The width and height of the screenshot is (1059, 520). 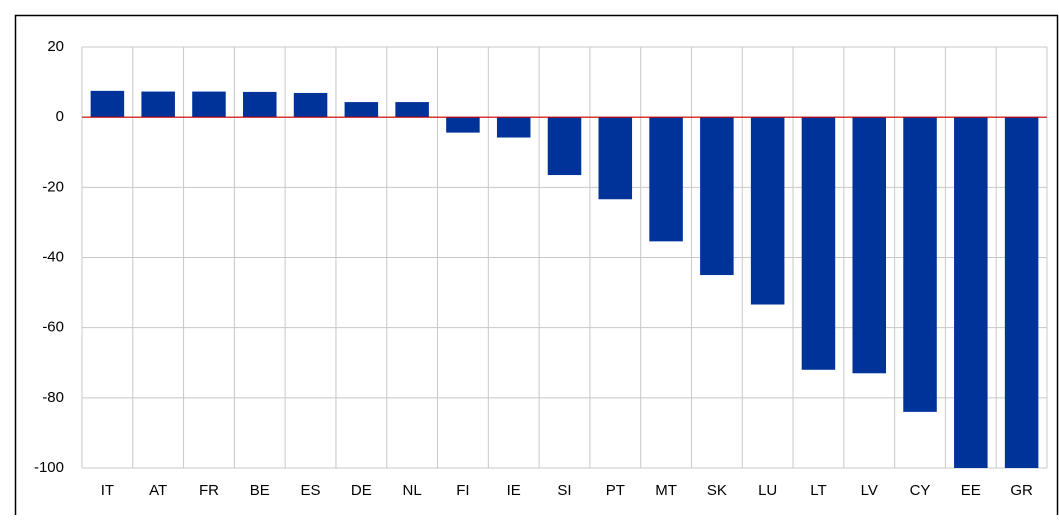 What do you see at coordinates (869, 490) in the screenshot?
I see `x-tick-label: LV` at bounding box center [869, 490].